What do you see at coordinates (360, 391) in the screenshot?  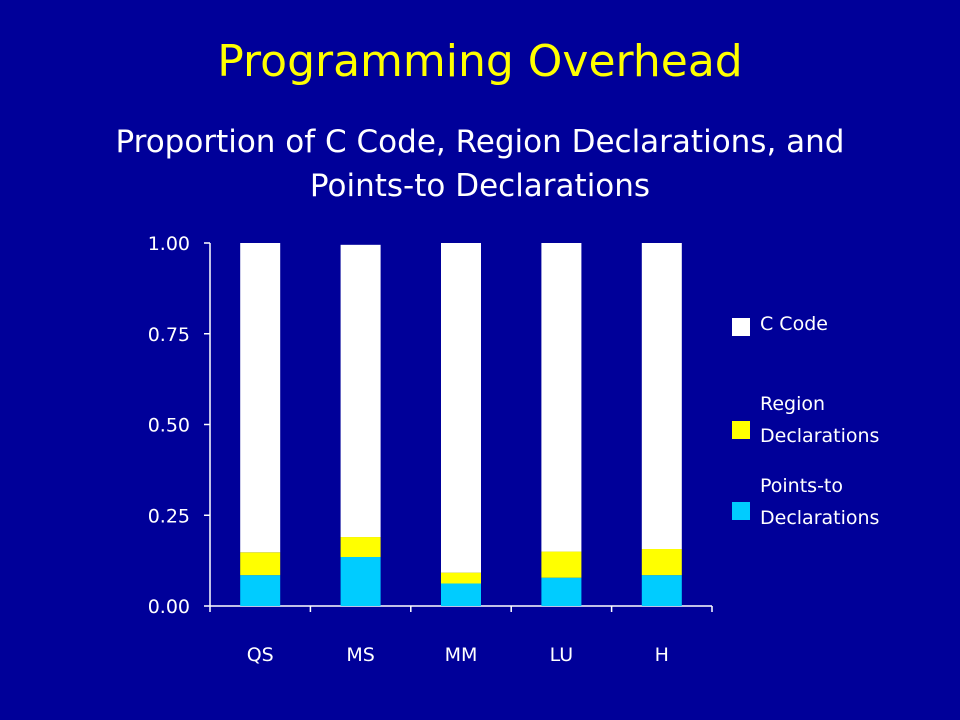 I see `bar-ms-c-code` at bounding box center [360, 391].